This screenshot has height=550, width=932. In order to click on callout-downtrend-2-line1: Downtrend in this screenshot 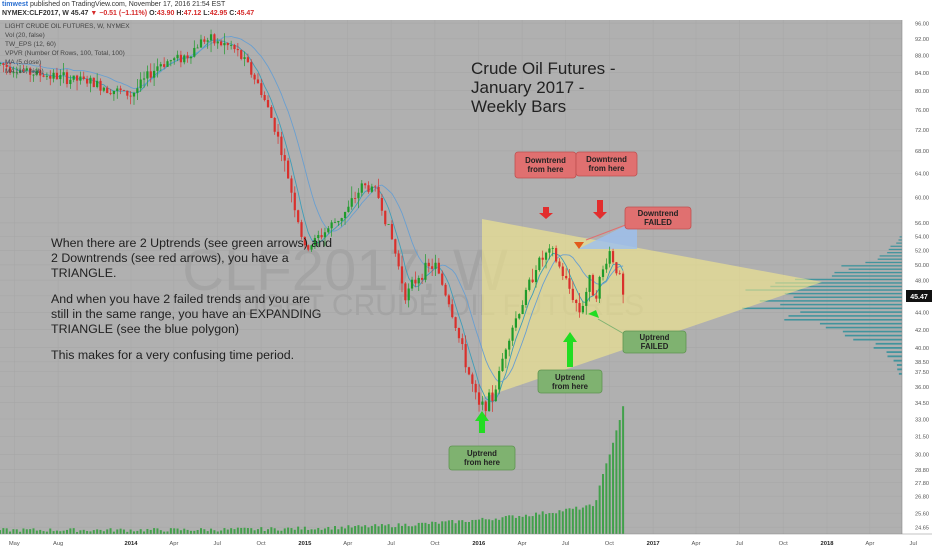, I will do `click(606, 159)`.